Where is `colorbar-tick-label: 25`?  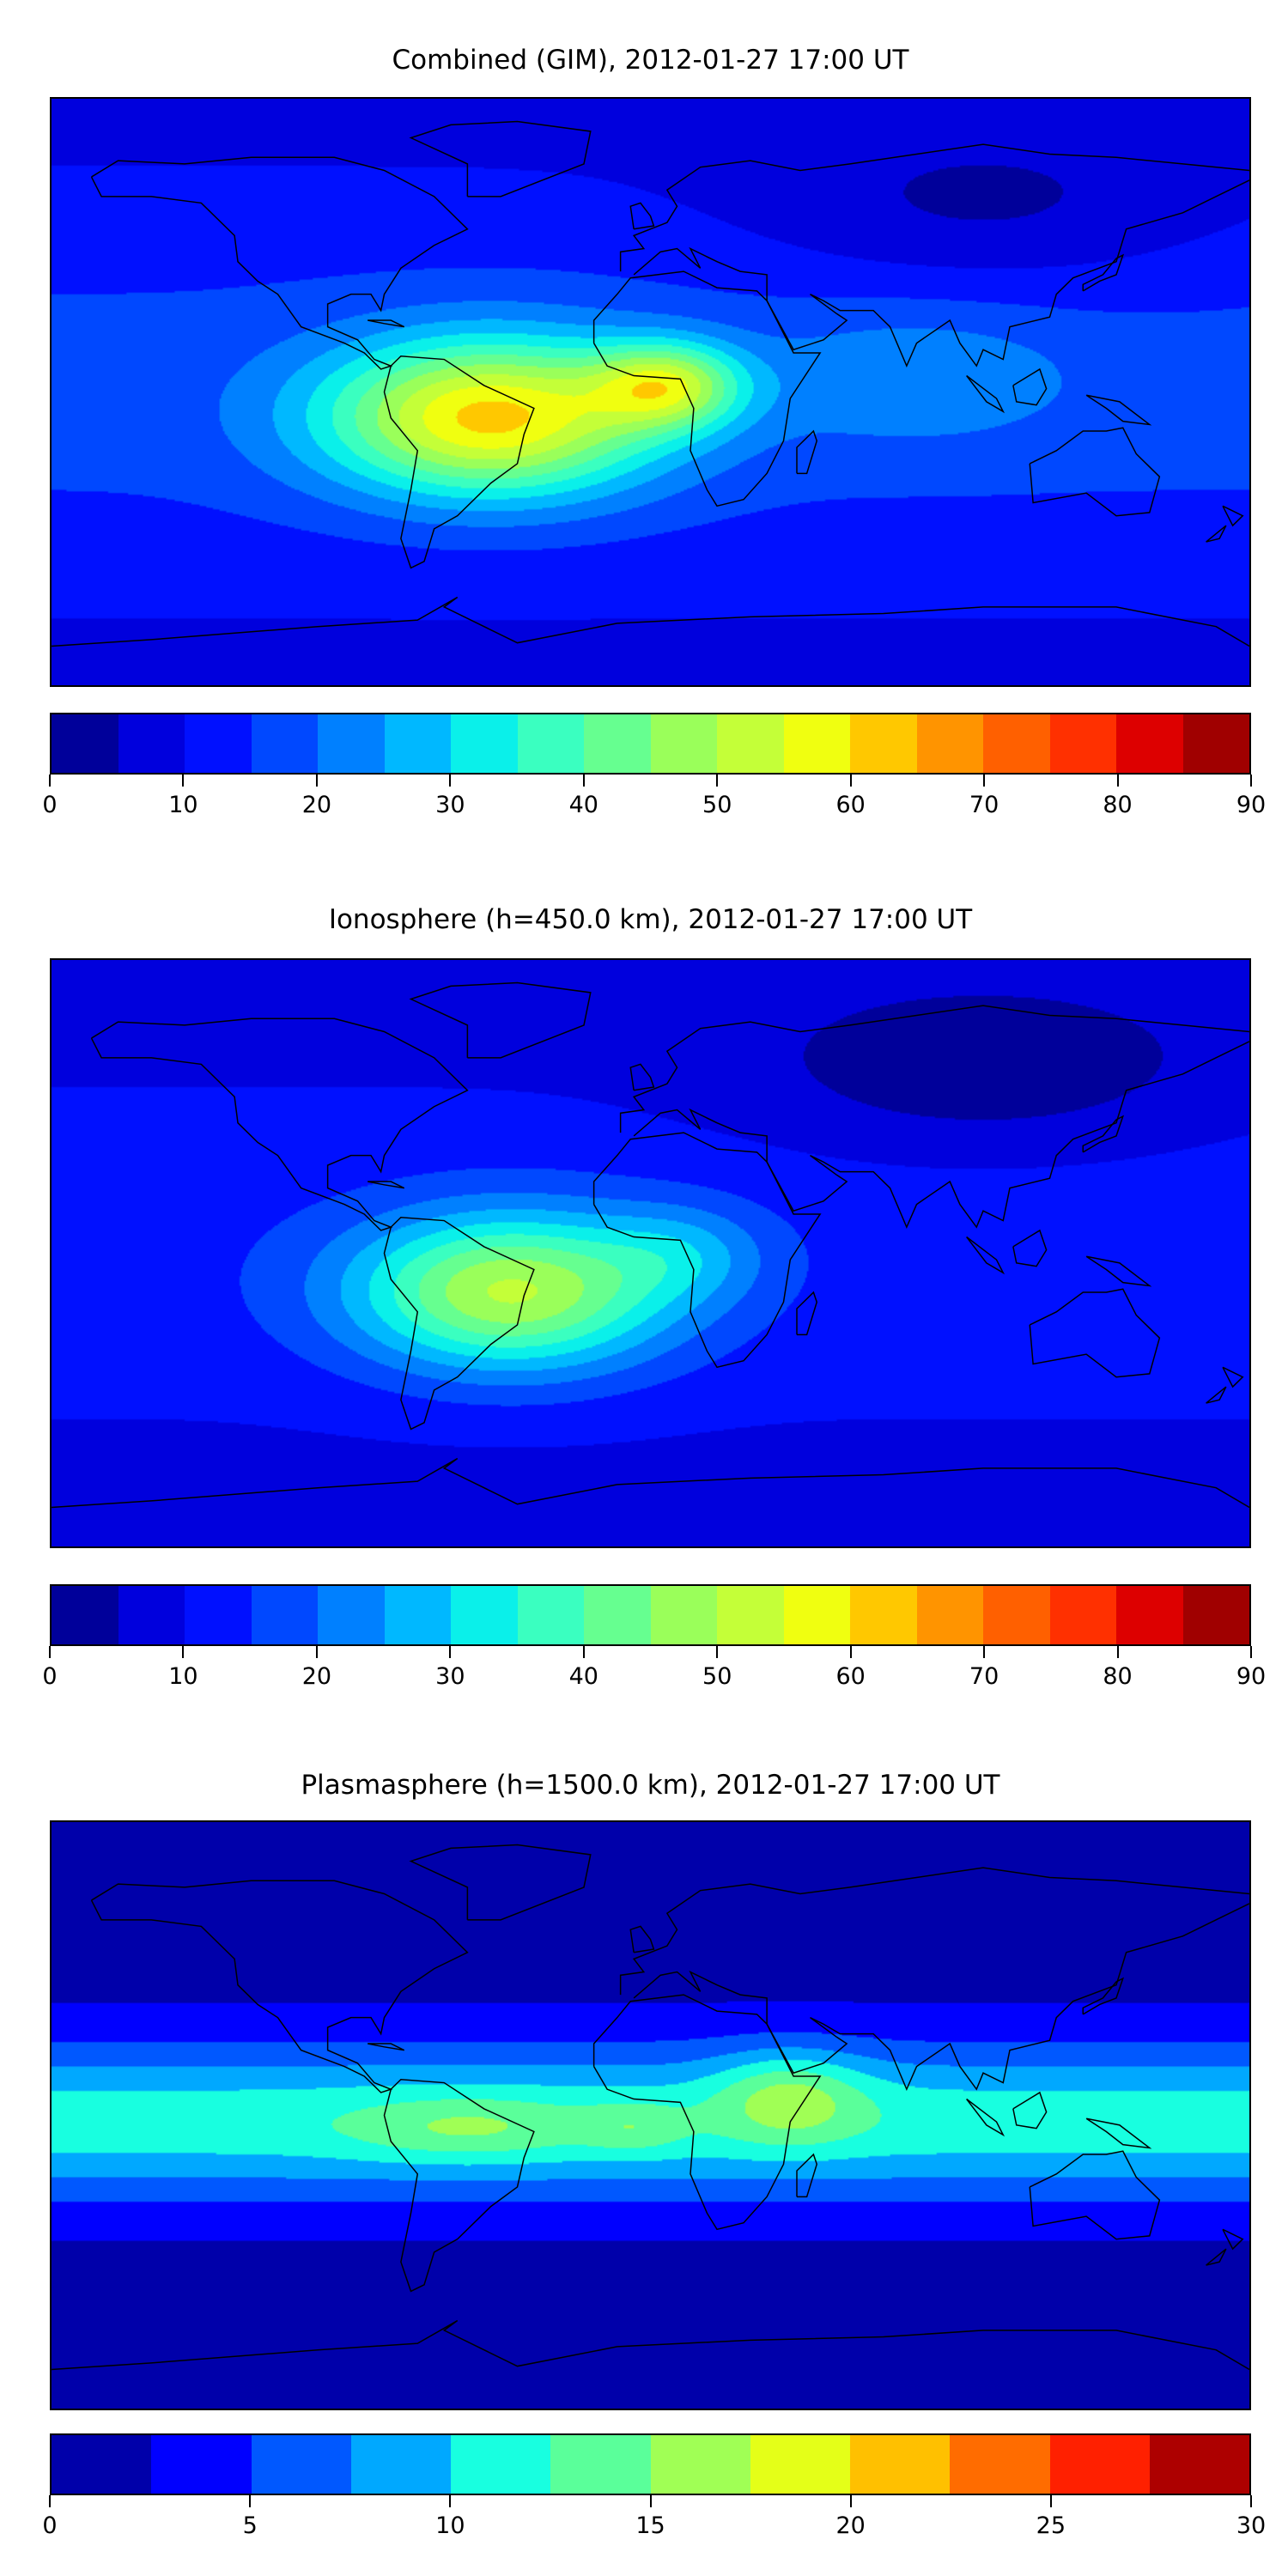
colorbar-tick-label: 25 is located at coordinates (1051, 2525).